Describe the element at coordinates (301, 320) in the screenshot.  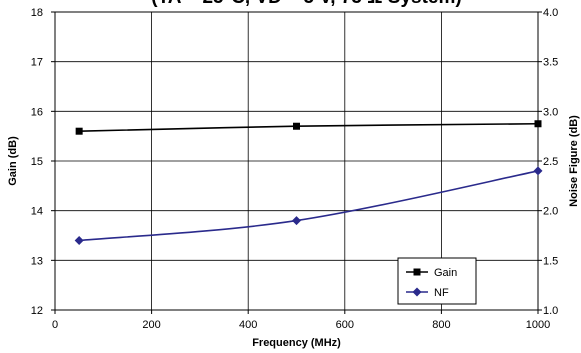
I see `x-tick-labels: 0 200 400 600 800 1000` at that location.